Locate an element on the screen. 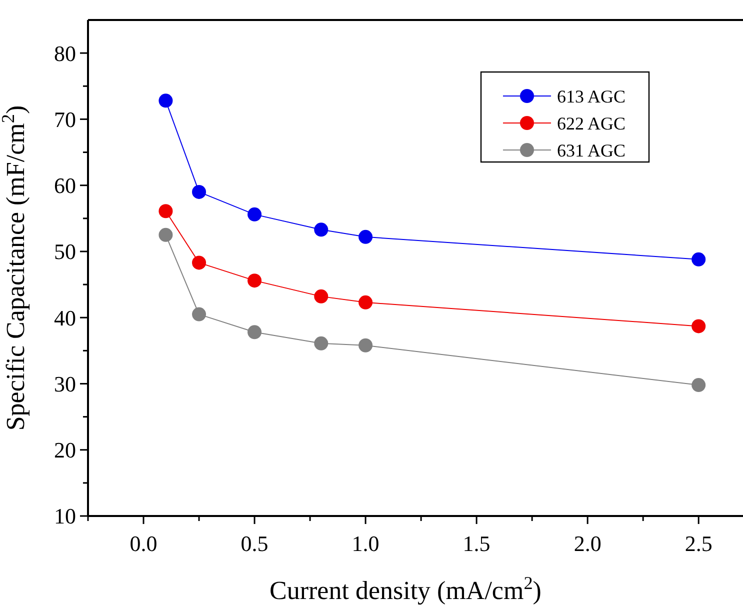 Image resolution: width=743 pixels, height=613 pixels. y-tick-label: 20 is located at coordinates (65, 450).